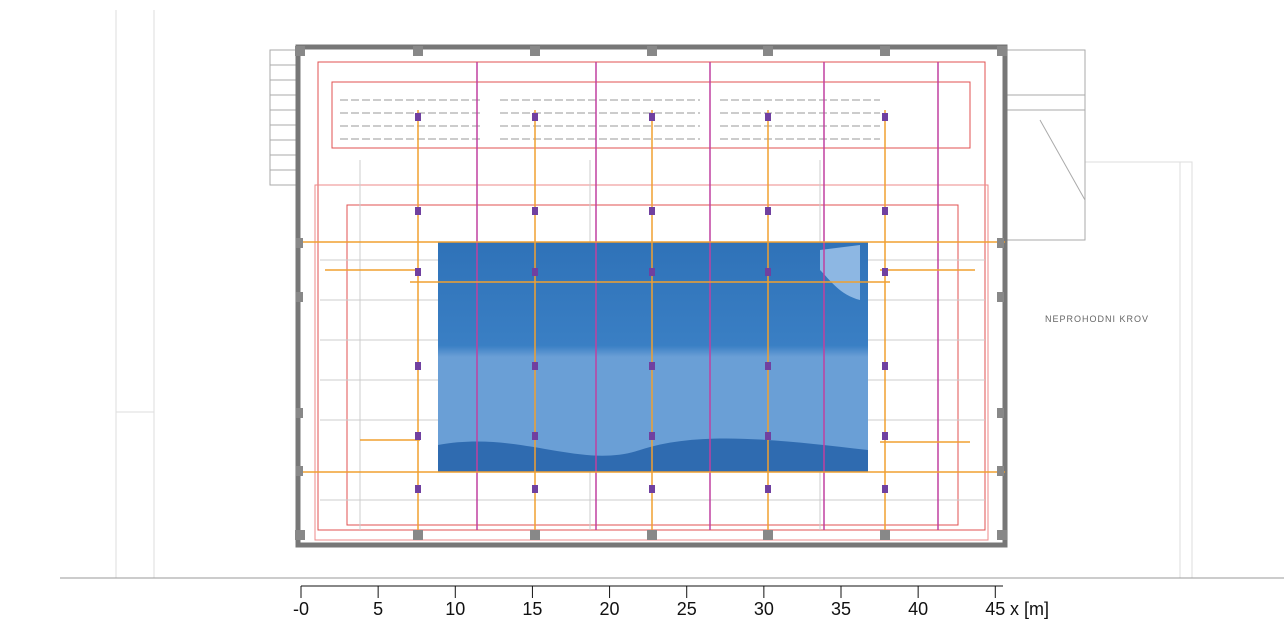 The height and width of the screenshot is (623, 1284). What do you see at coordinates (301, 609) in the screenshot?
I see `tick-label: -0` at bounding box center [301, 609].